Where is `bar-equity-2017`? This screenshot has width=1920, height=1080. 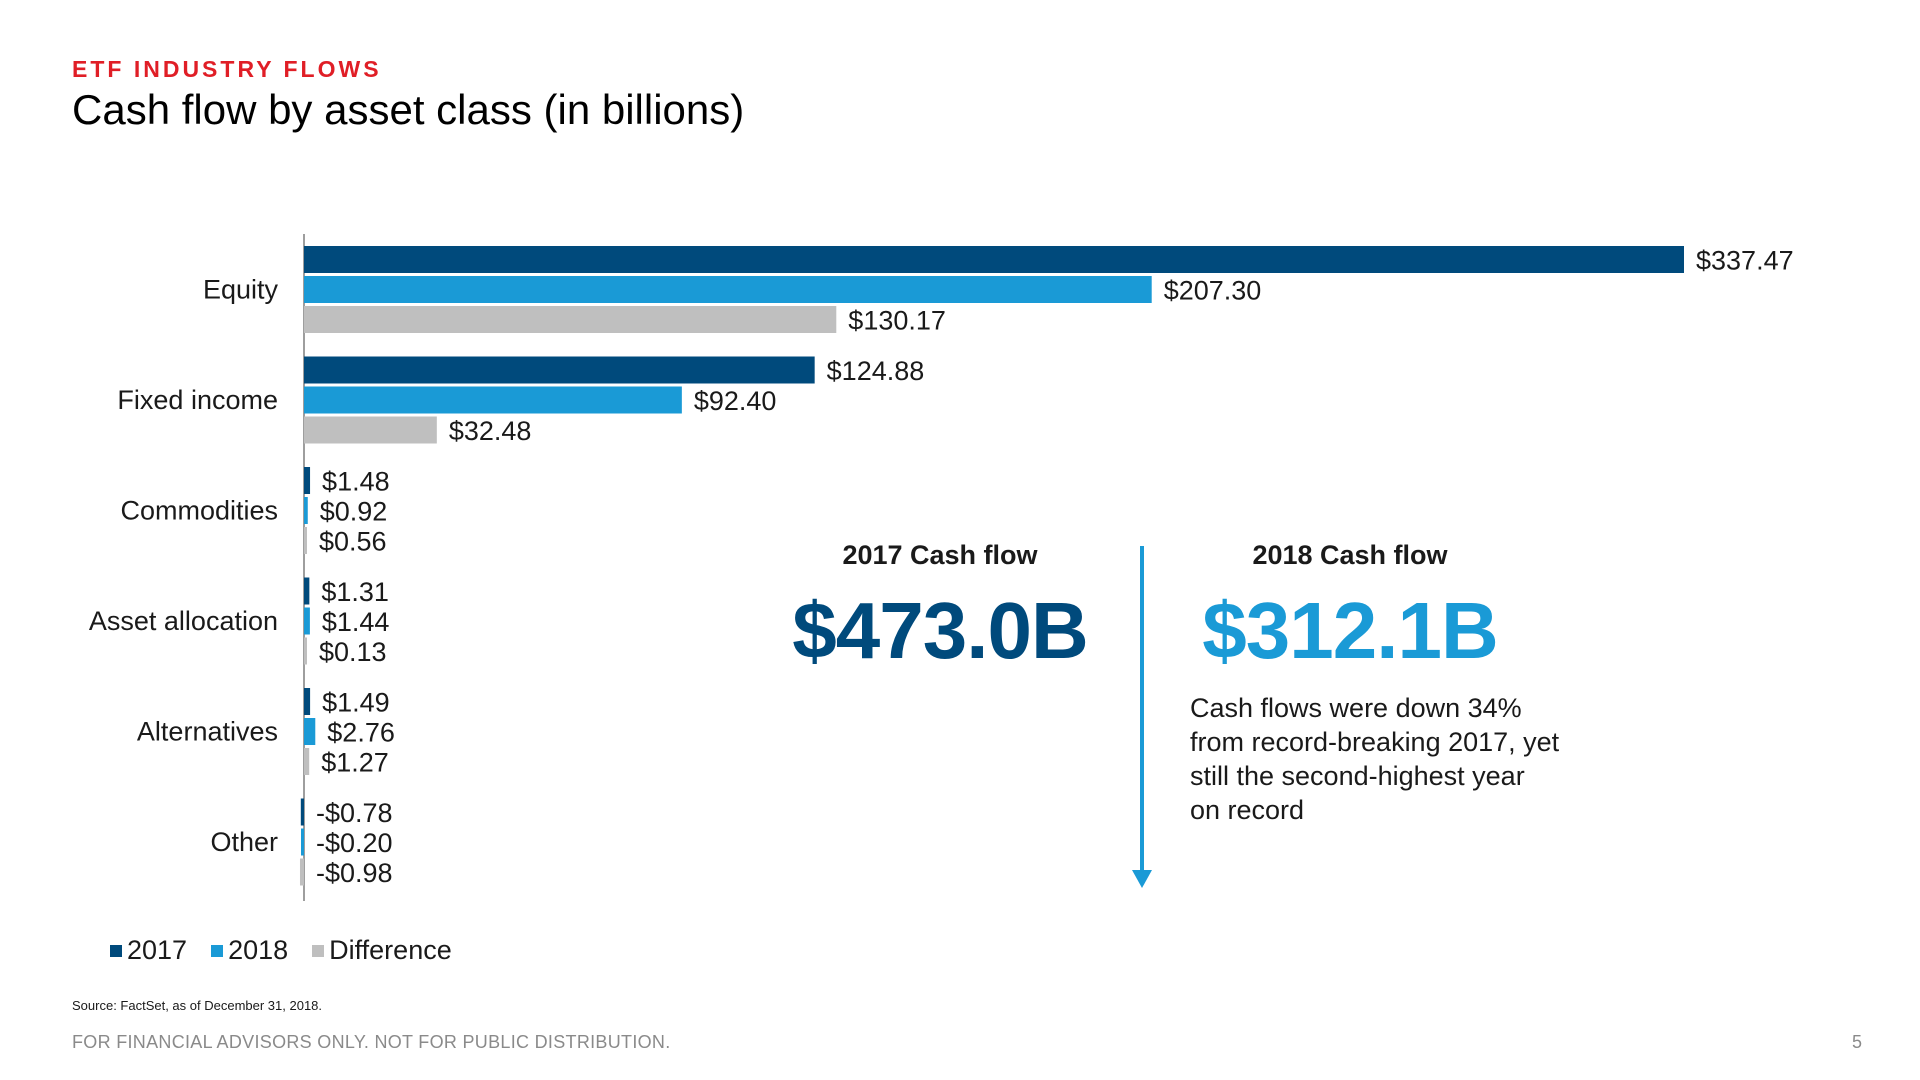 bar-equity-2017 is located at coordinates (994, 259).